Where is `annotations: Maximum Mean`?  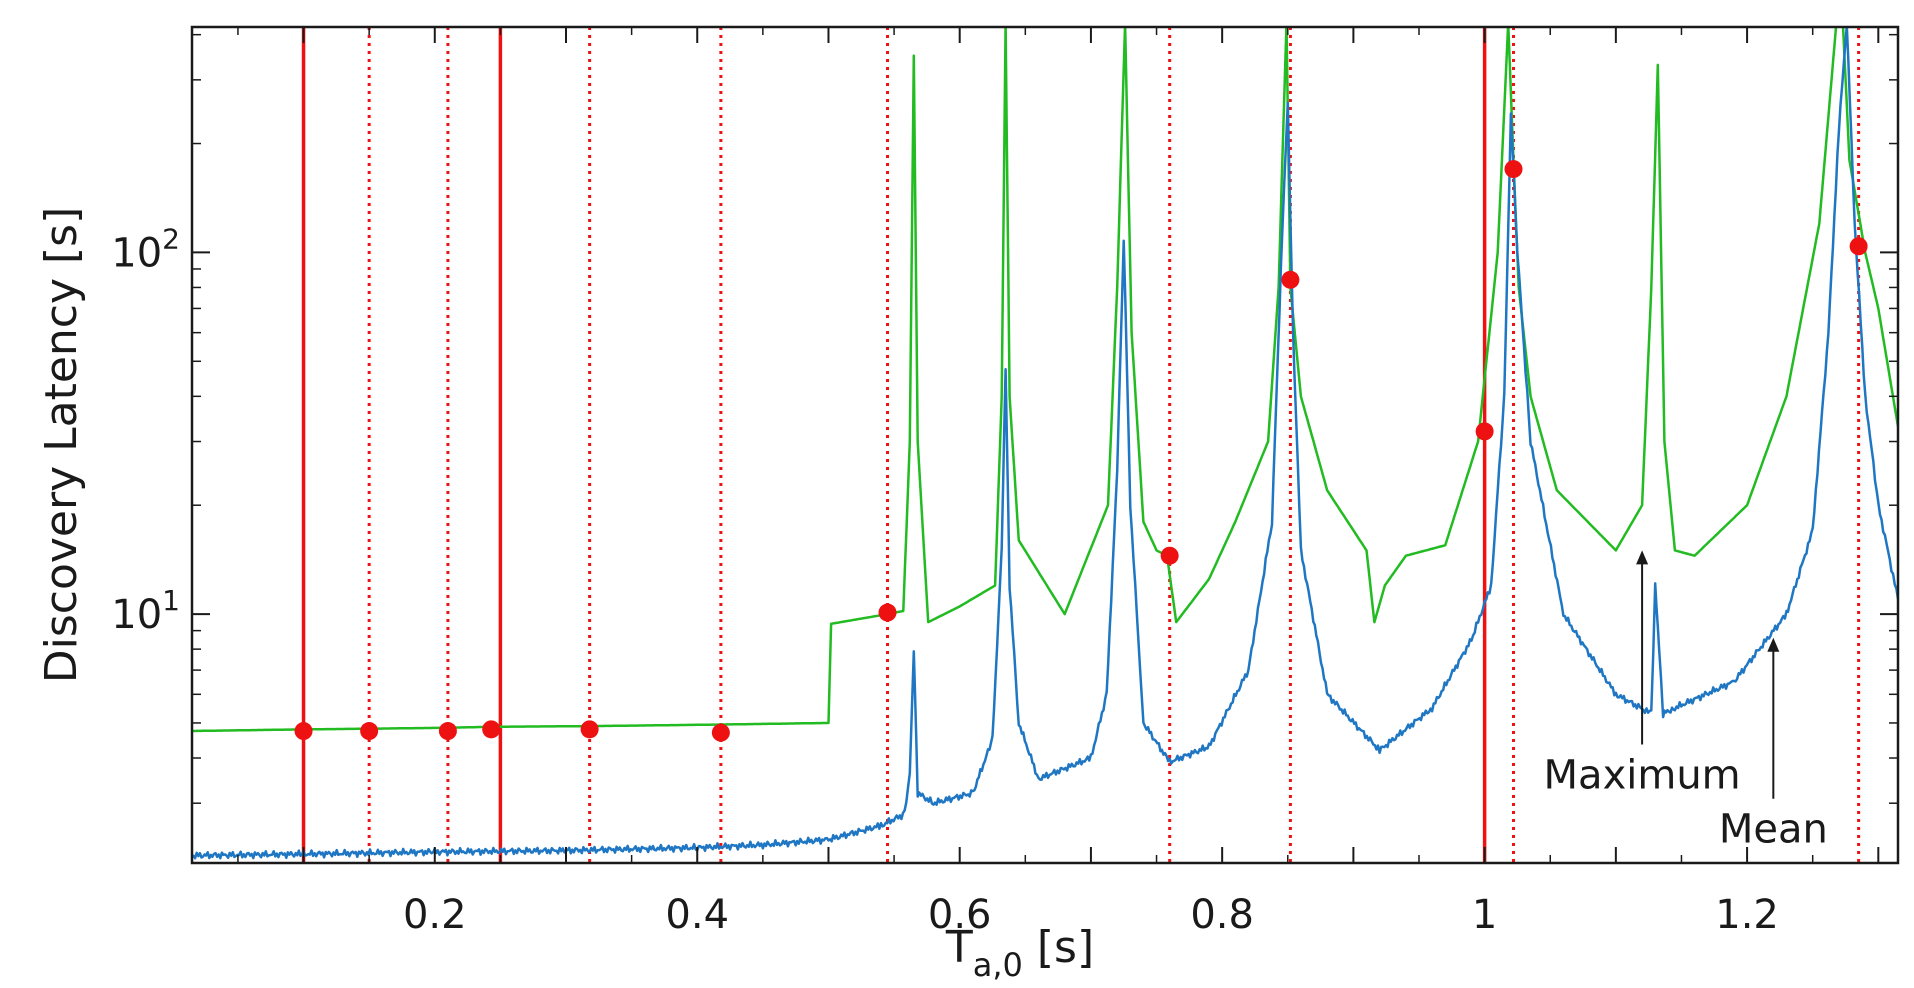
annotations: Maximum Mean is located at coordinates (1686, 701).